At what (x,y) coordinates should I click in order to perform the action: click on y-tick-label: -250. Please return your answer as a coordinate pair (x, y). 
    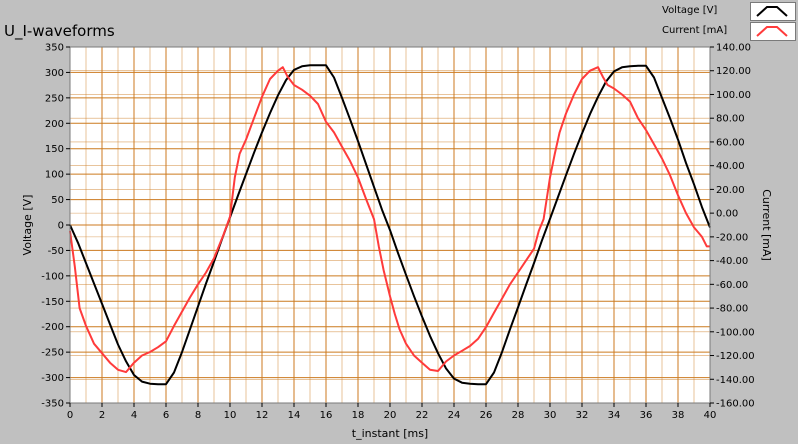
    Looking at the image, I should click on (52, 353).